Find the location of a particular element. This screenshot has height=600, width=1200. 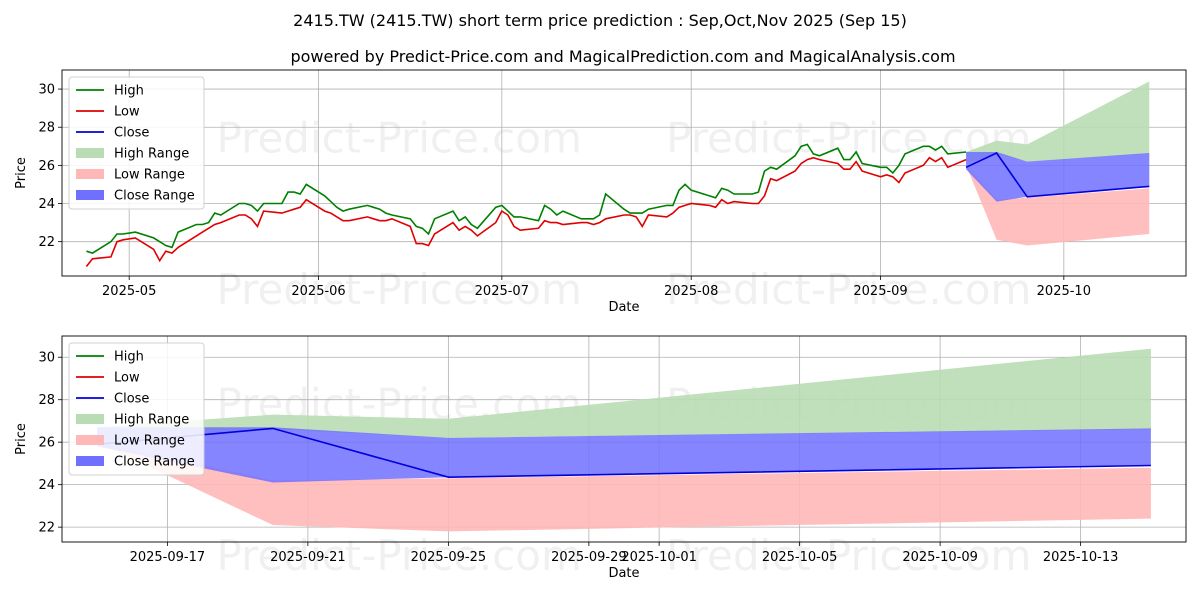

x-tick-label: 2025-10-05 is located at coordinates (800, 557).